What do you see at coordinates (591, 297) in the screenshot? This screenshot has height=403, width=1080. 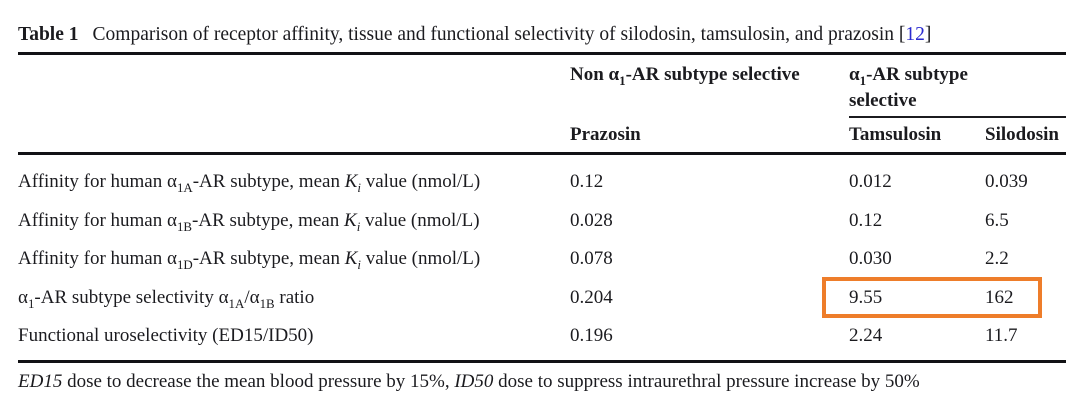 I see `cell-prazosin: 0.204` at bounding box center [591, 297].